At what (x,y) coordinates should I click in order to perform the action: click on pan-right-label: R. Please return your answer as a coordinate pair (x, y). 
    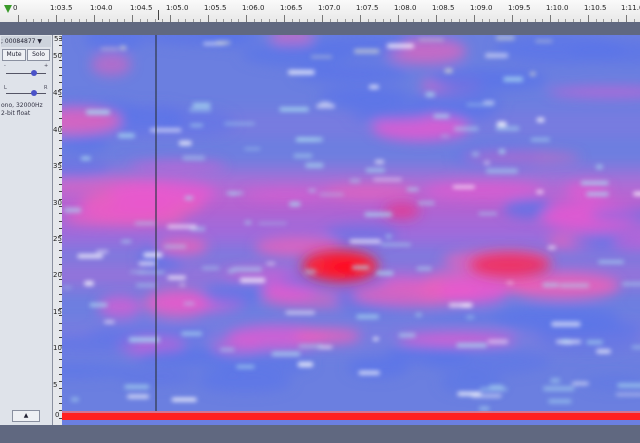
    Looking at the image, I should click on (46, 88).